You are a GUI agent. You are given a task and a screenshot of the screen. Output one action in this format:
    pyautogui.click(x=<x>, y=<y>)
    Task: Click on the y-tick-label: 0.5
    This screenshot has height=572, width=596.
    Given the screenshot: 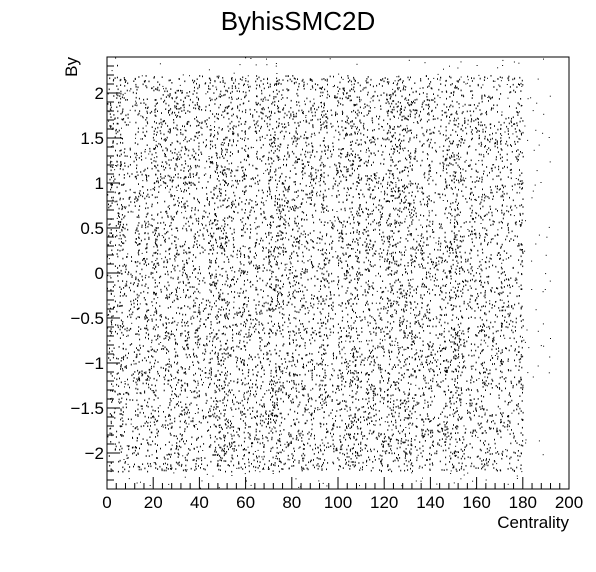 What is the action you would take?
    pyautogui.click(x=92, y=228)
    